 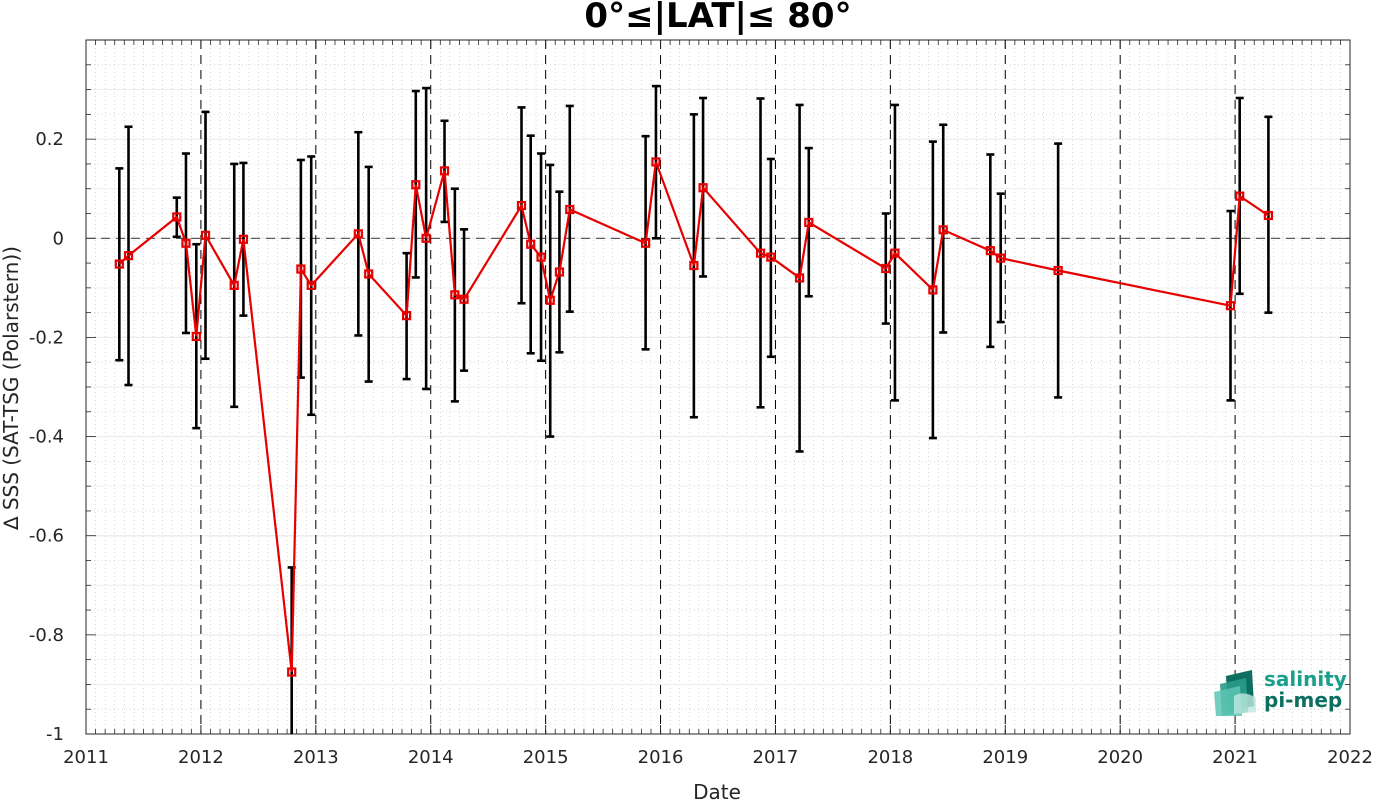 I want to click on y-tick-label: -0.8, so click(x=46, y=635).